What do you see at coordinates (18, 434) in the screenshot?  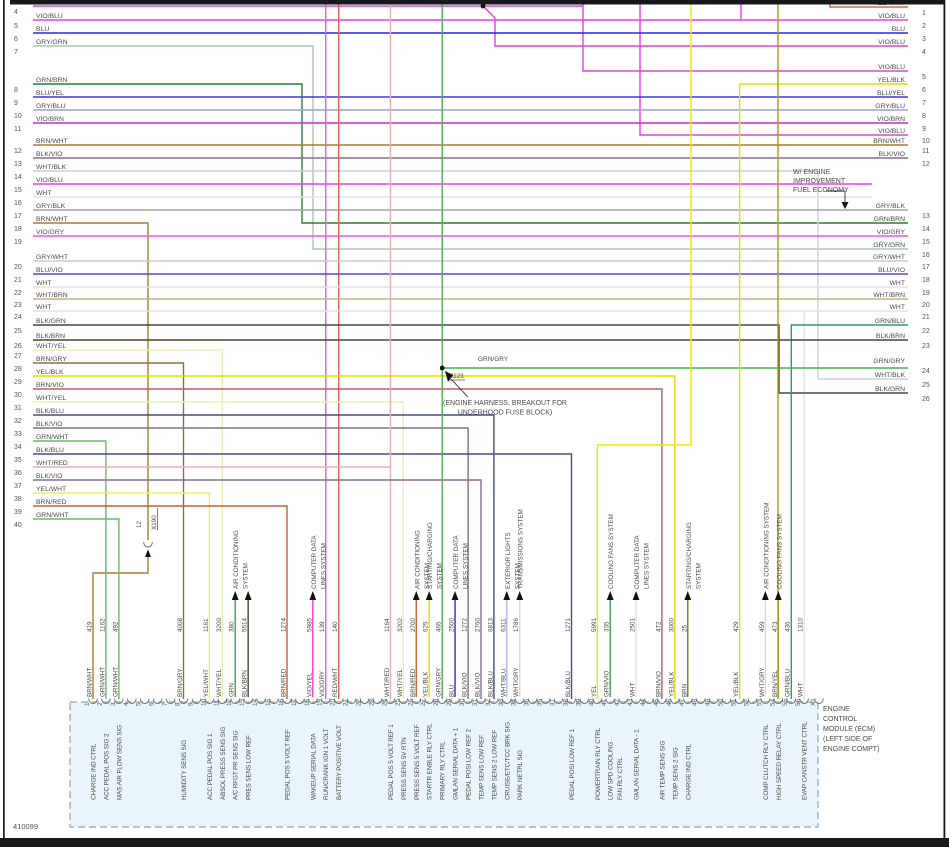 I see `left-pin-number: 33` at bounding box center [18, 434].